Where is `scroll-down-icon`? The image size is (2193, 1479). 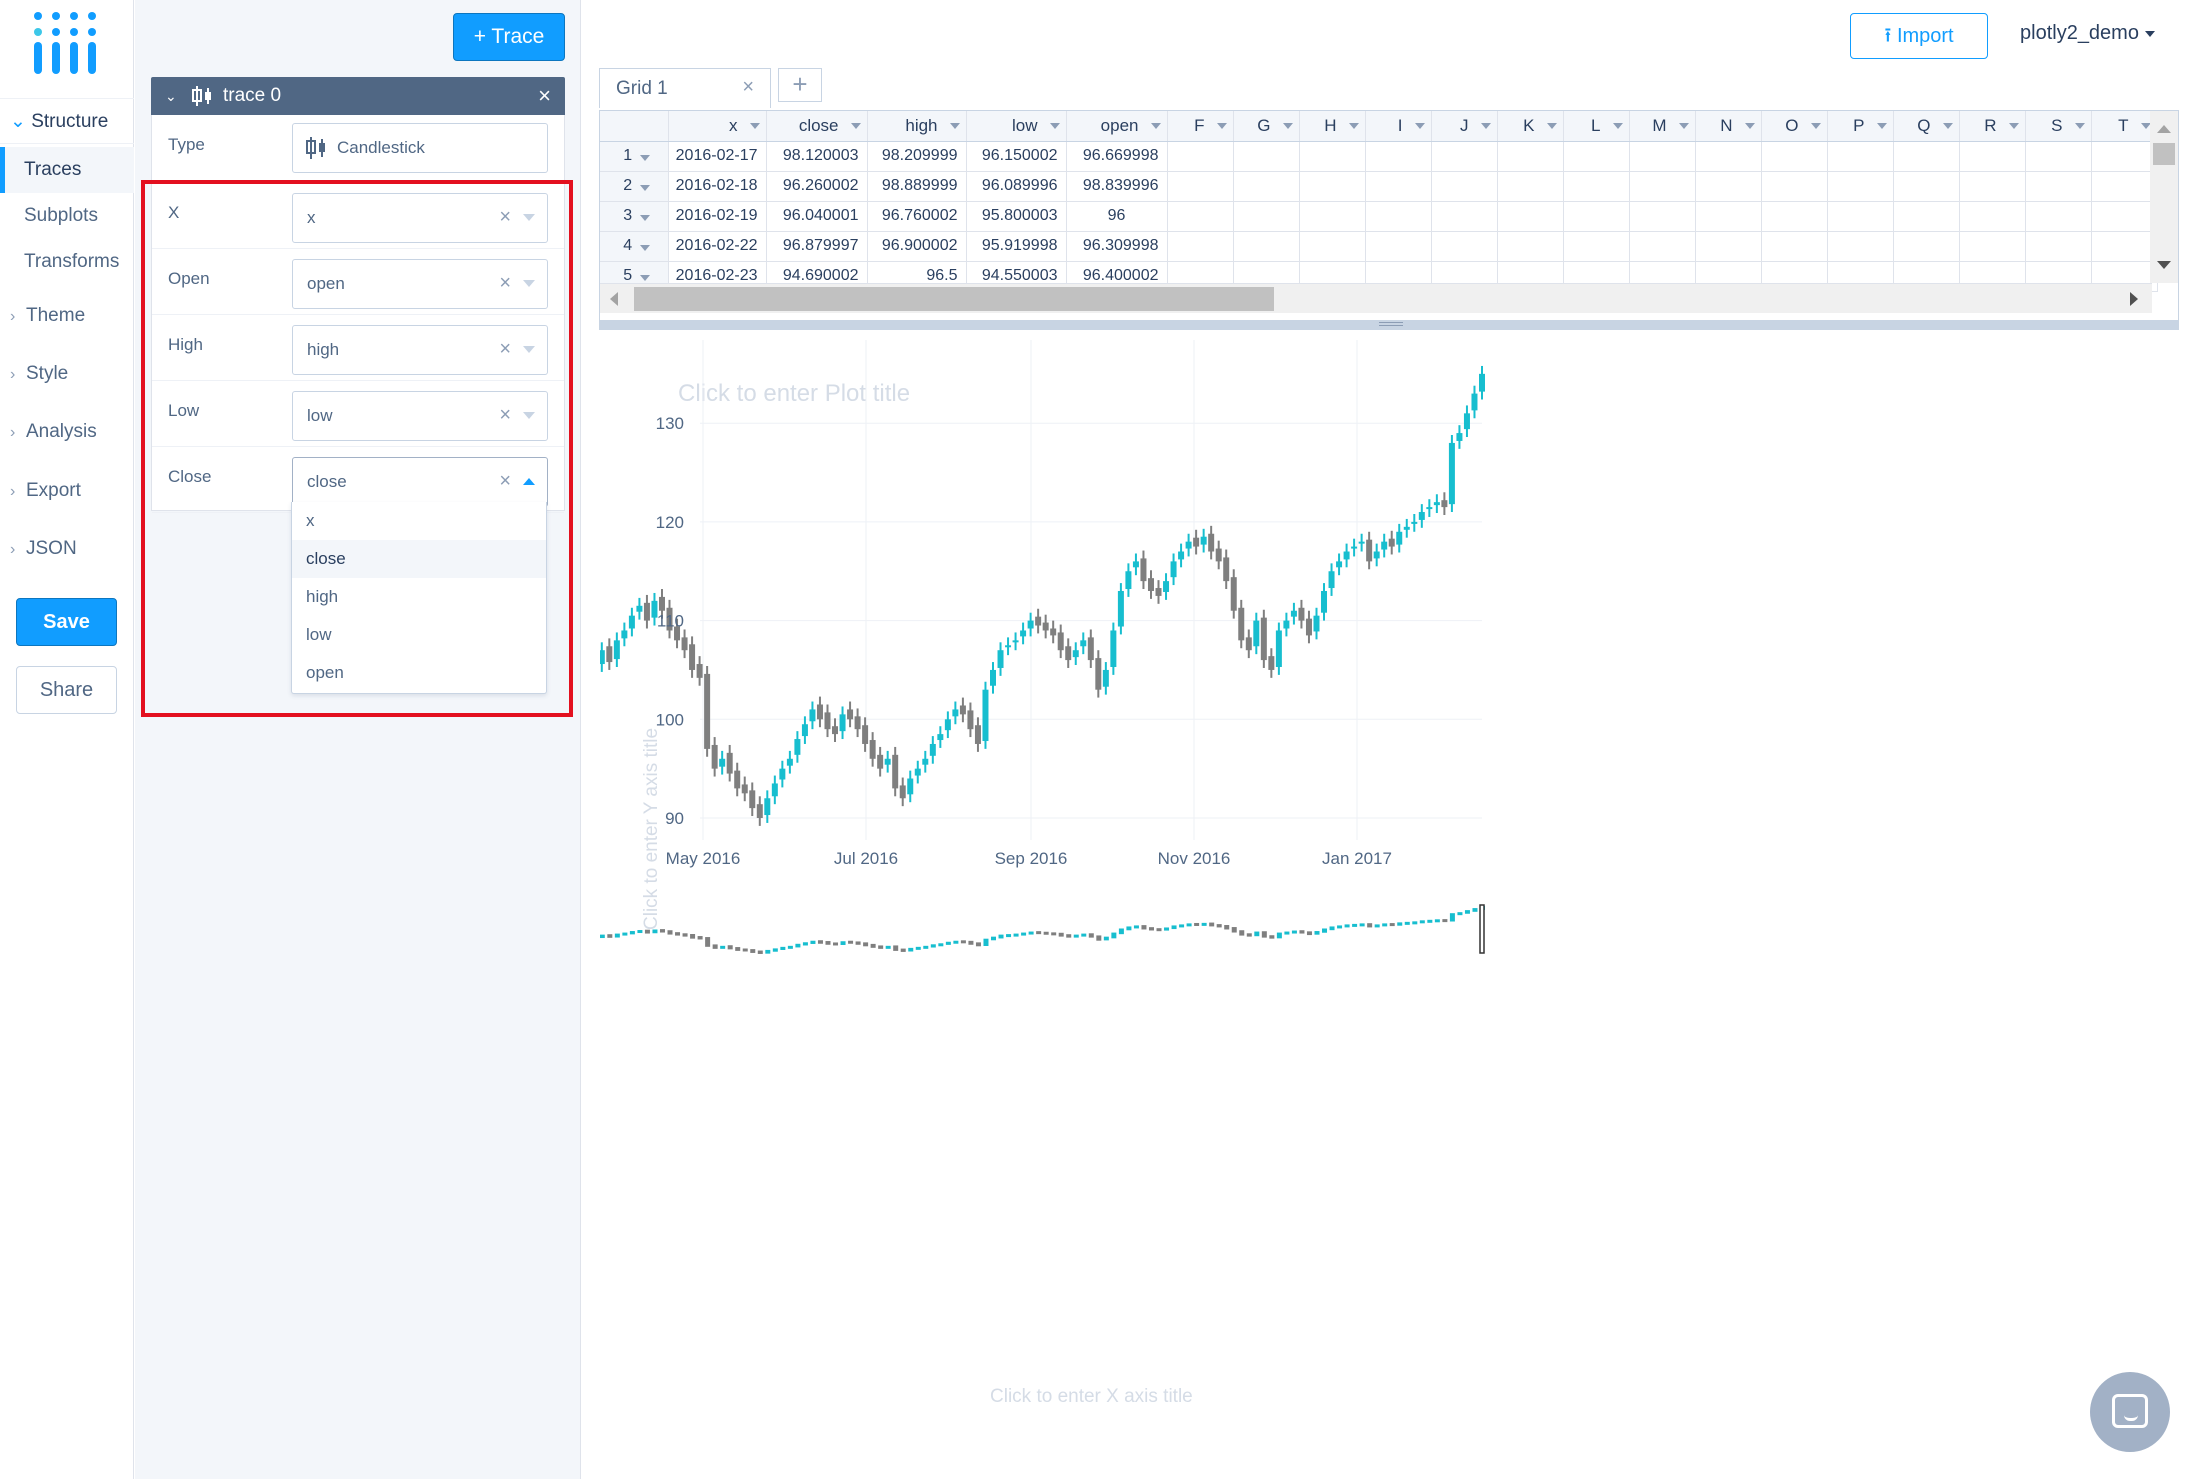 scroll-down-icon is located at coordinates (2164, 265).